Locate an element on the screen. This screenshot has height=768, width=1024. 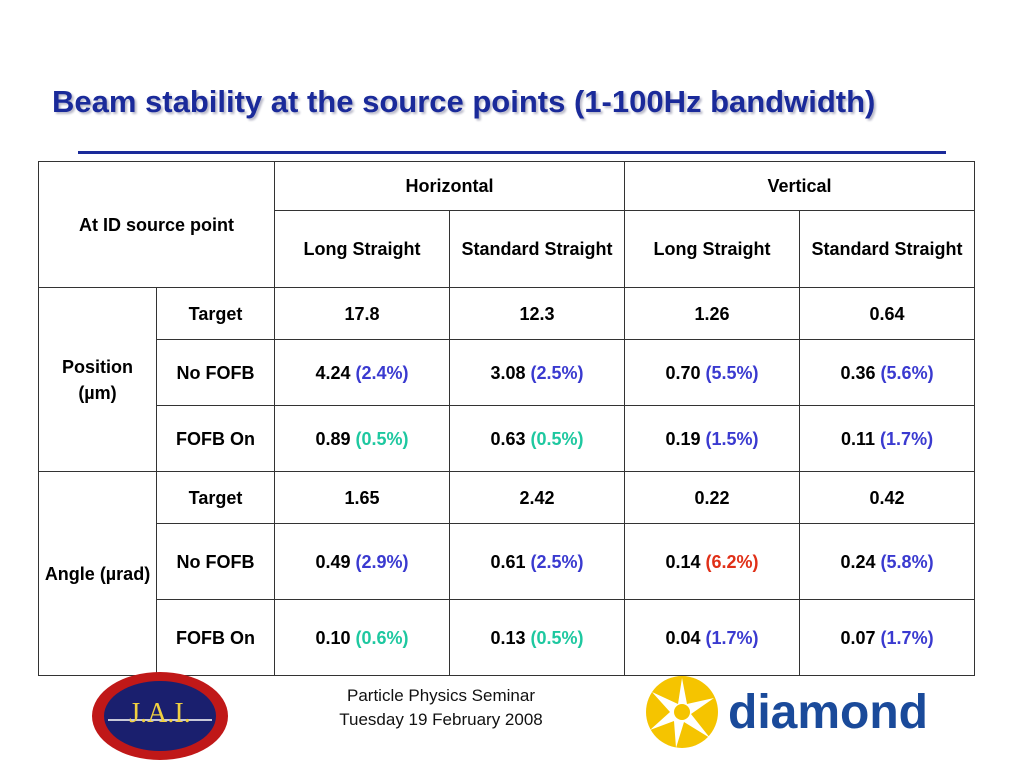
value-cell: 0.07 (1.7%) is located at coordinates (887, 637).